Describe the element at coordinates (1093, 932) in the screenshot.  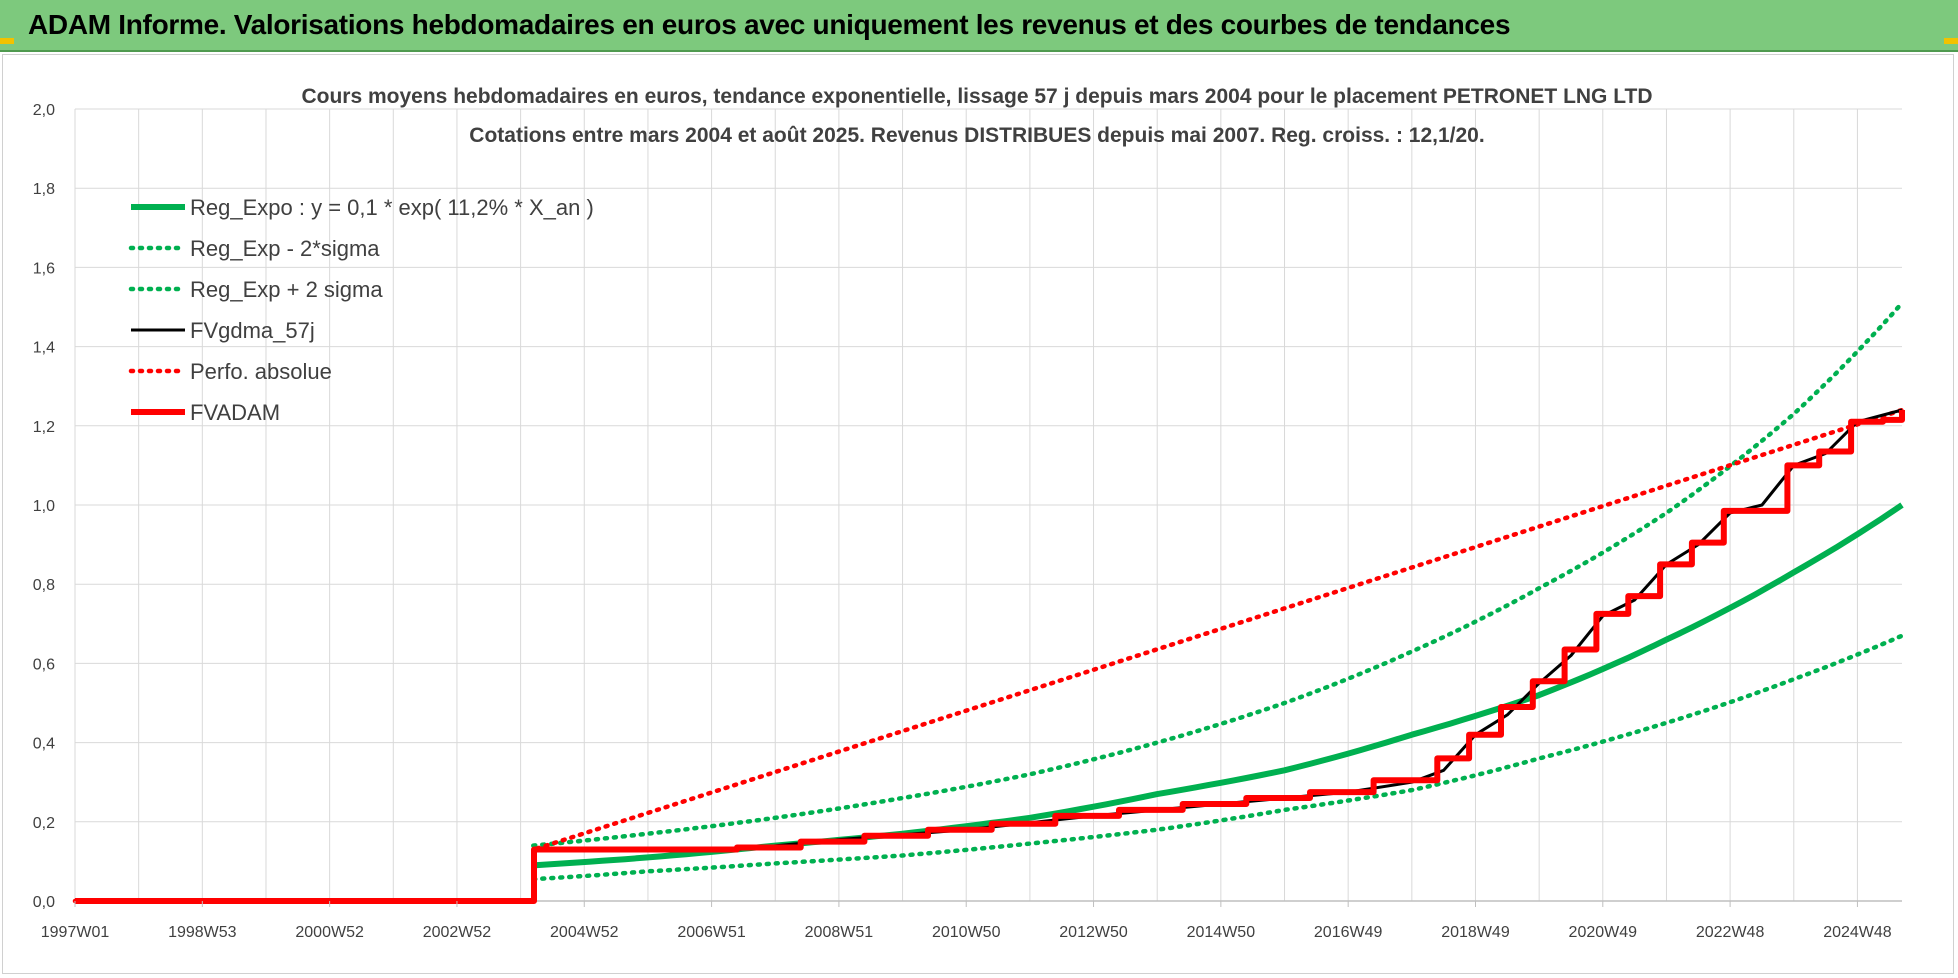
I see `x-tick-label: 2012W50` at that location.